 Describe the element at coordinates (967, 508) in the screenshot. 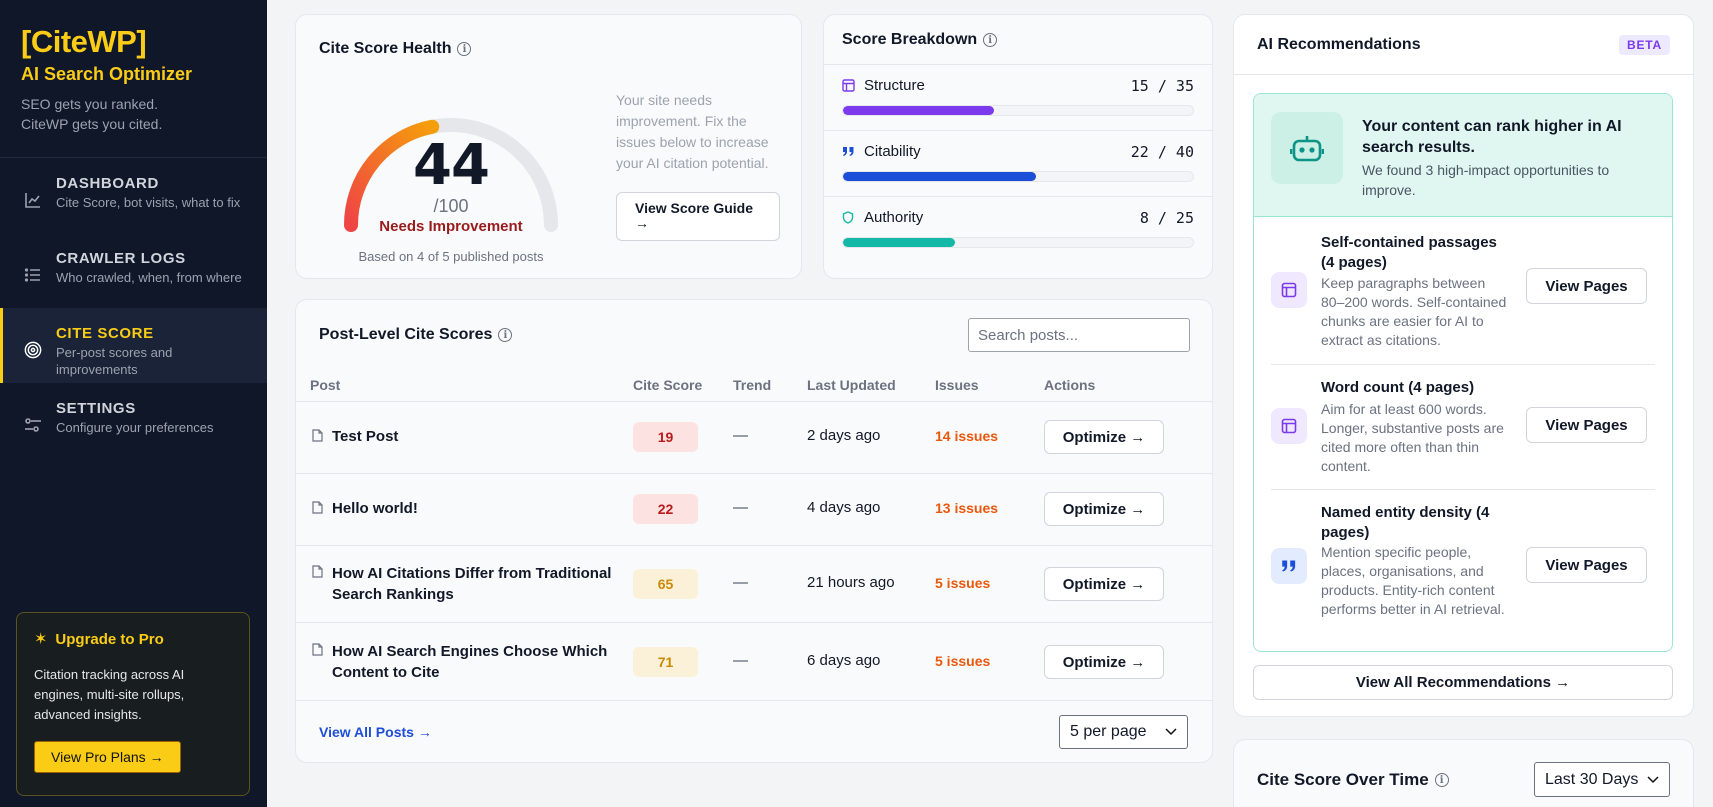

I see `issues-count: 13 issues` at that location.